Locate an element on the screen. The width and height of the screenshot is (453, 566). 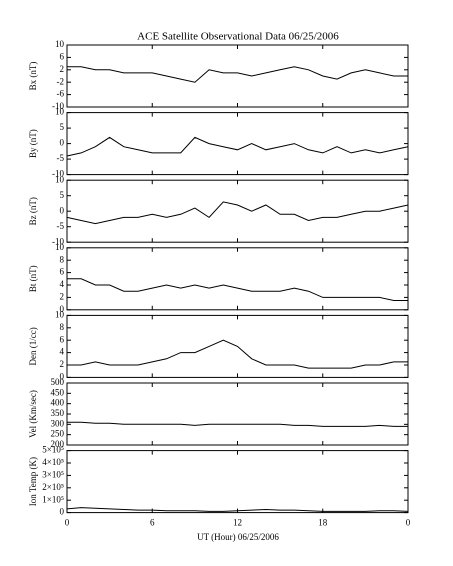
y-axis-label: By (nT) is located at coordinates (33, 143).